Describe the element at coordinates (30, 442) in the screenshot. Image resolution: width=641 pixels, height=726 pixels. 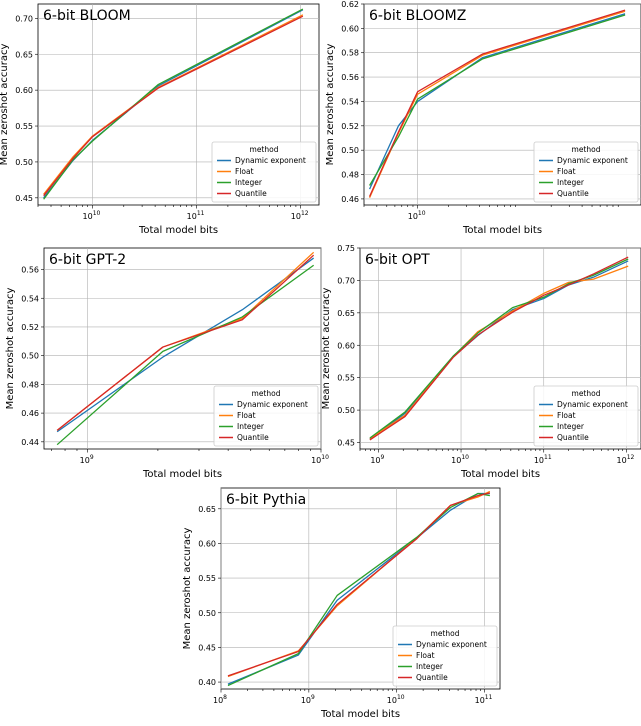
I see `y-tick-label: 0.44` at that location.